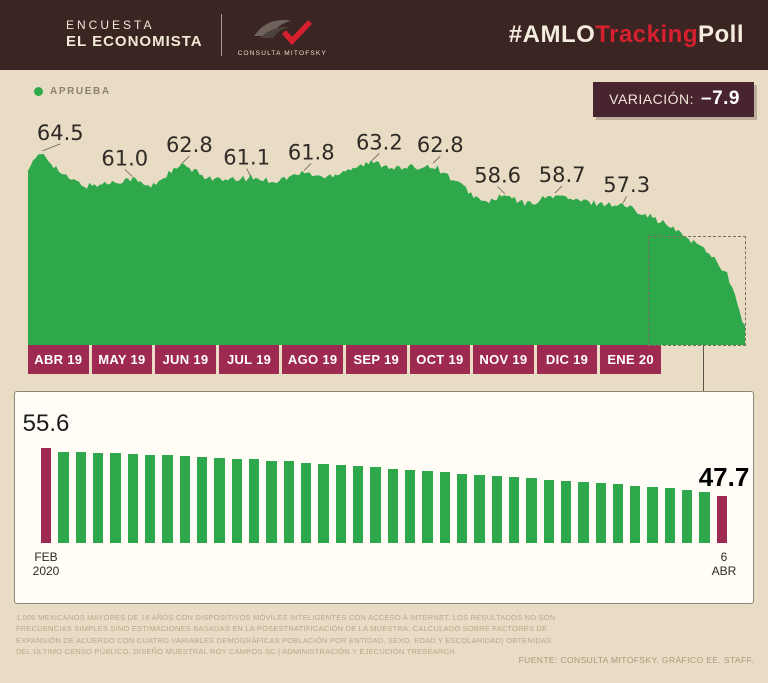  Describe the element at coordinates (720, 98) in the screenshot. I see `variation-value: –7.9` at that location.